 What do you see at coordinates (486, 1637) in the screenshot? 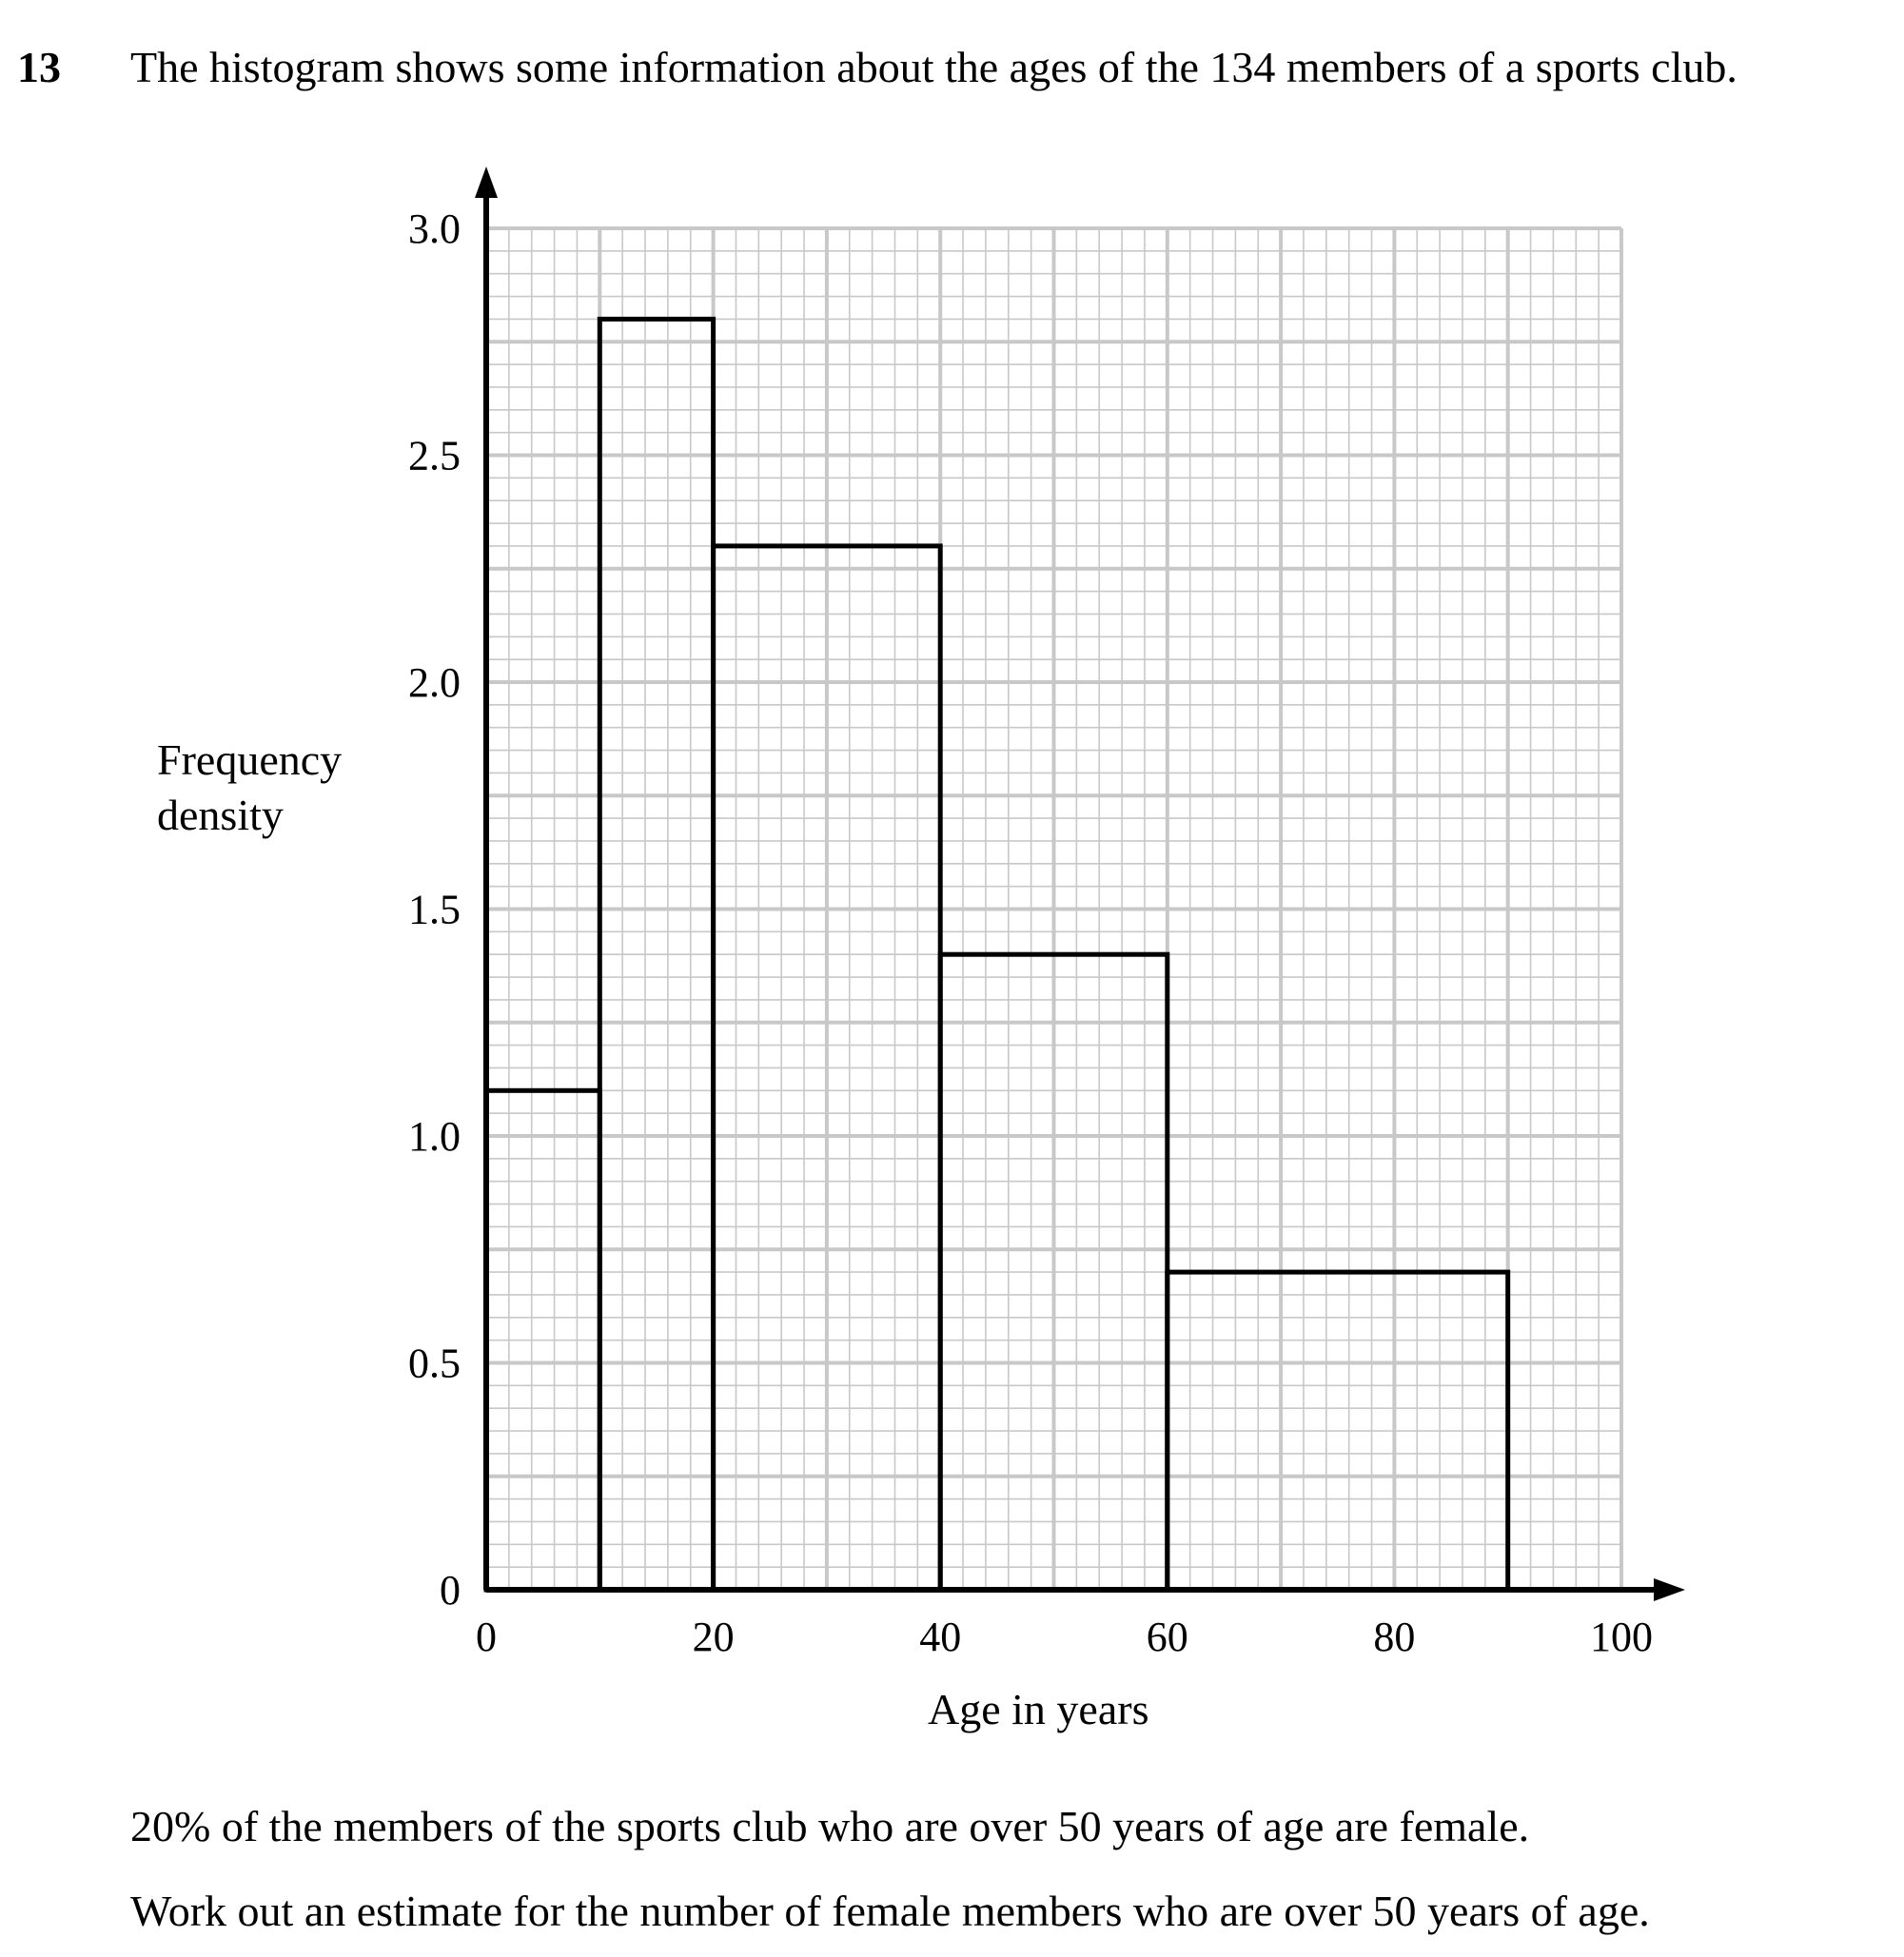
I see `x-tick-label: 0` at bounding box center [486, 1637].